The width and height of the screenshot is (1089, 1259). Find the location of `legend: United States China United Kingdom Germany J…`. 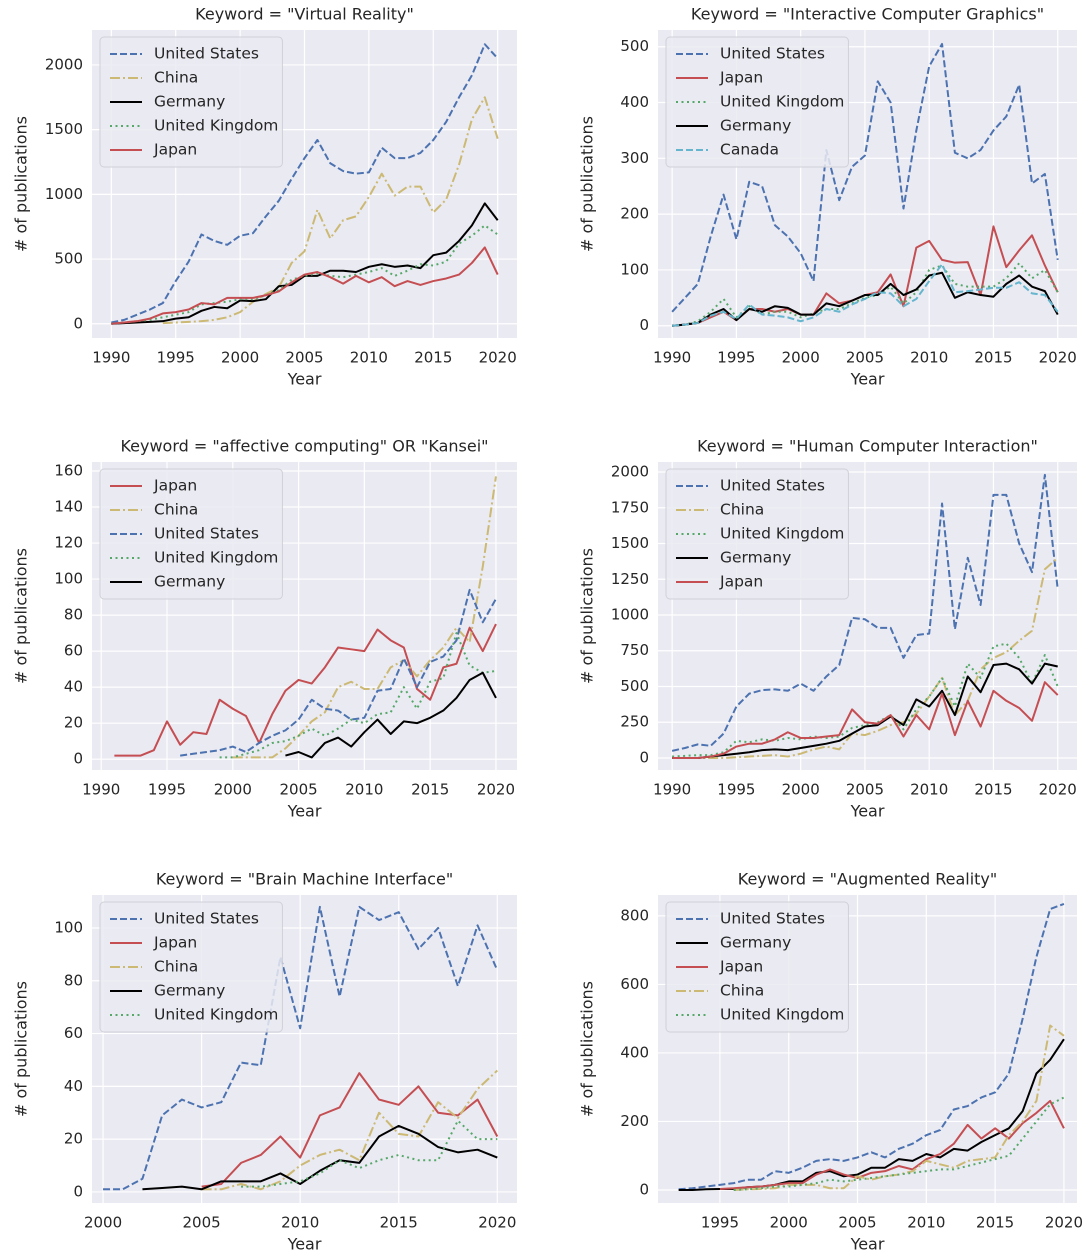

legend: United States China United Kingdom Germany J… is located at coordinates (757, 534).